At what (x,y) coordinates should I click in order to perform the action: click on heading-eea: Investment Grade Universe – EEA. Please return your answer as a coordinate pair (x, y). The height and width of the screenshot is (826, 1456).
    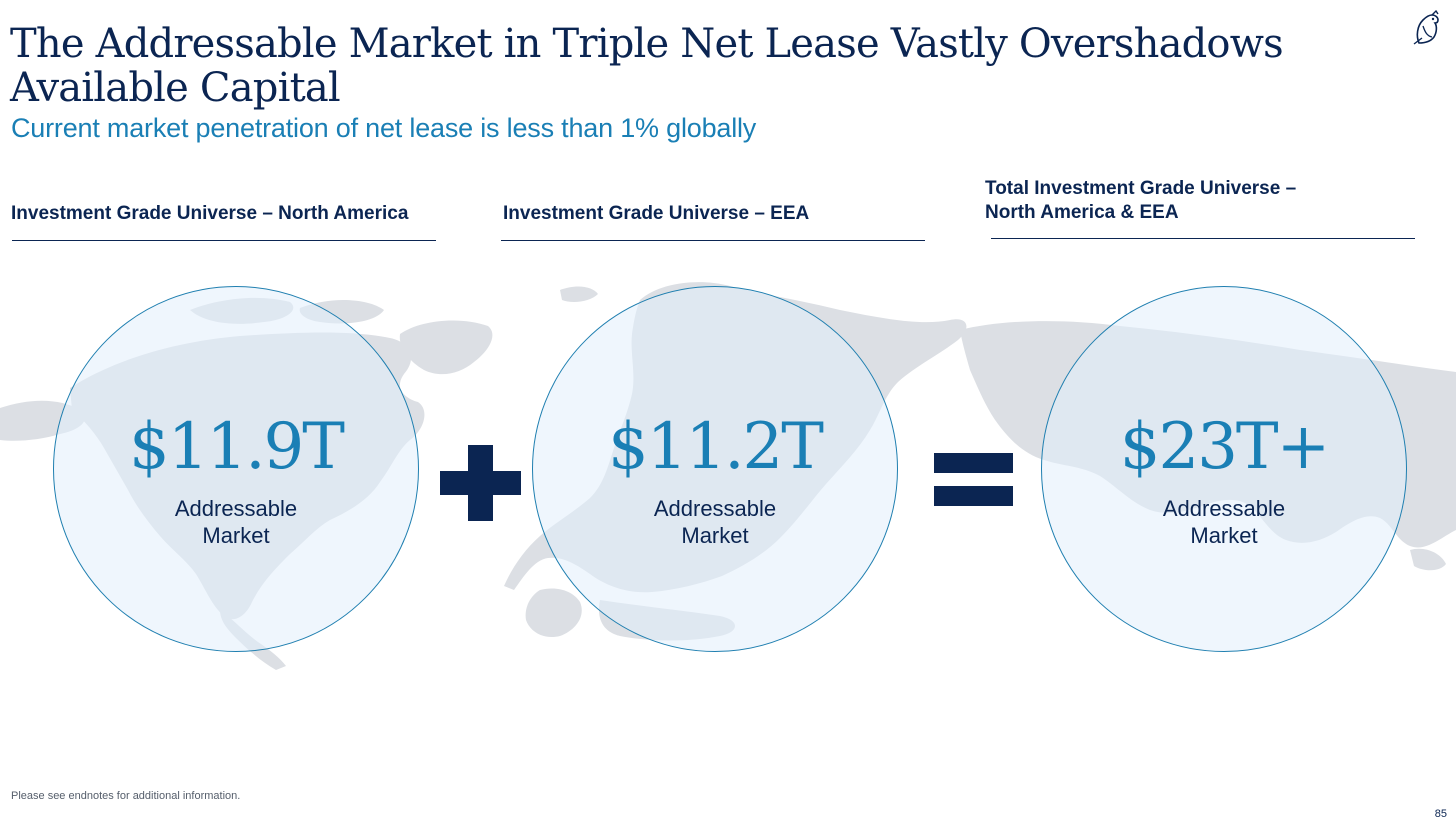
    Looking at the image, I should click on (656, 213).